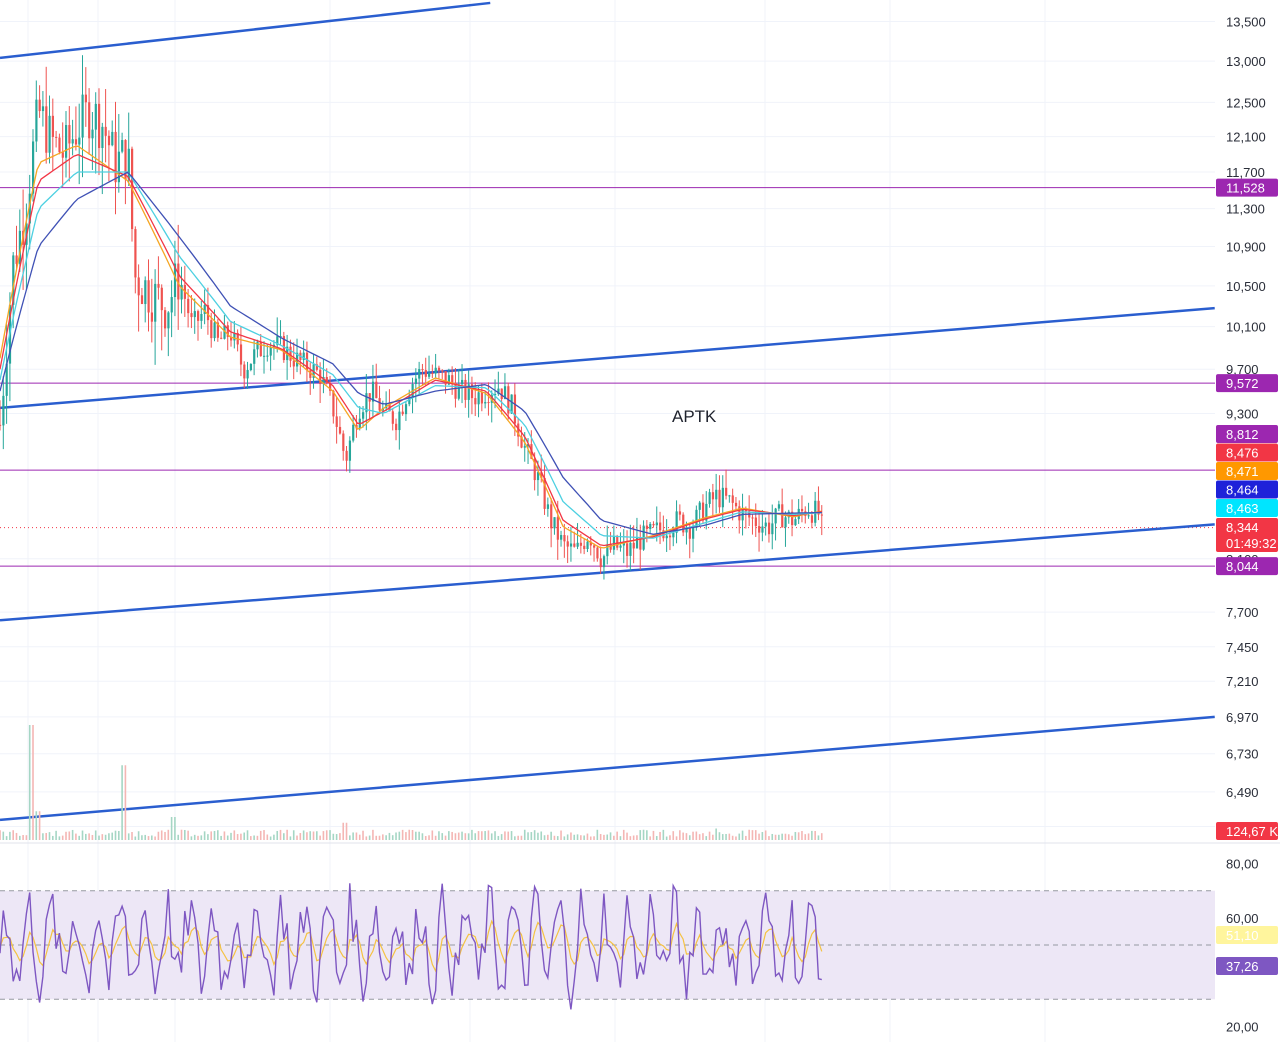 Image resolution: width=1280 pixels, height=1042 pixels. I want to click on rsi-indicator, so click(411, 946).